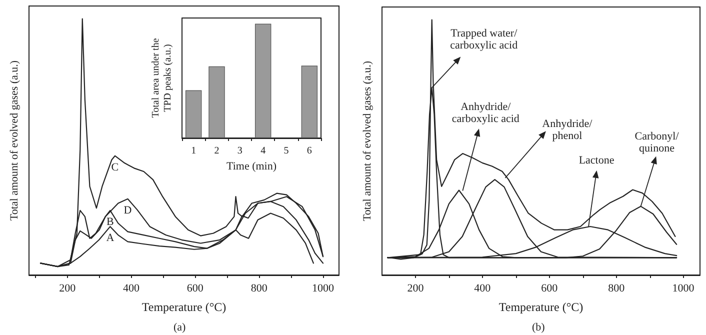 This screenshot has height=335, width=706. Describe the element at coordinates (128, 210) in the screenshot. I see `series-label: D` at that location.